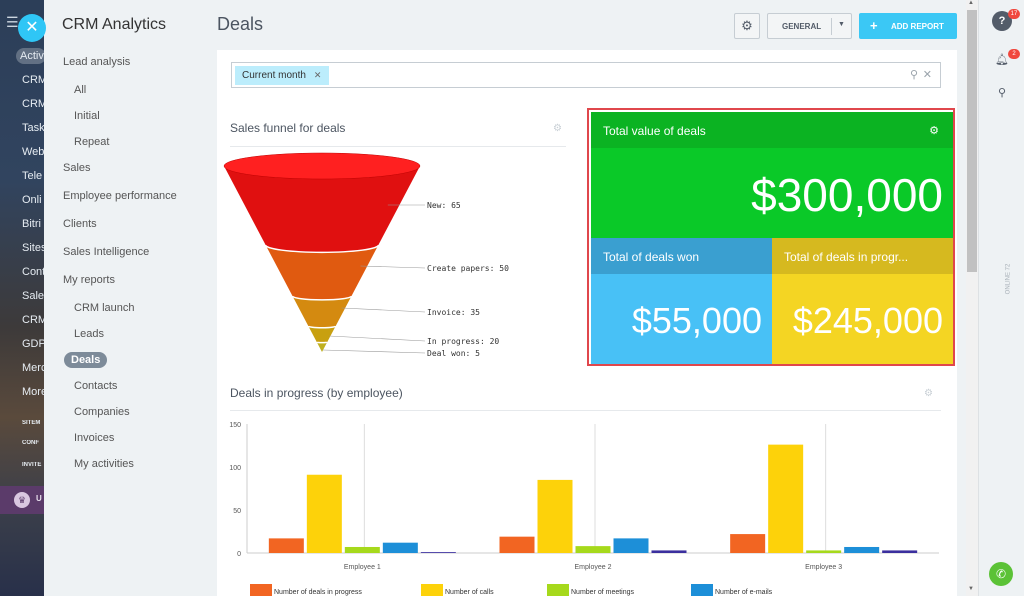 This screenshot has width=1024, height=596. What do you see at coordinates (33, 128) in the screenshot?
I see `portal-menu-item: Task` at bounding box center [33, 128].